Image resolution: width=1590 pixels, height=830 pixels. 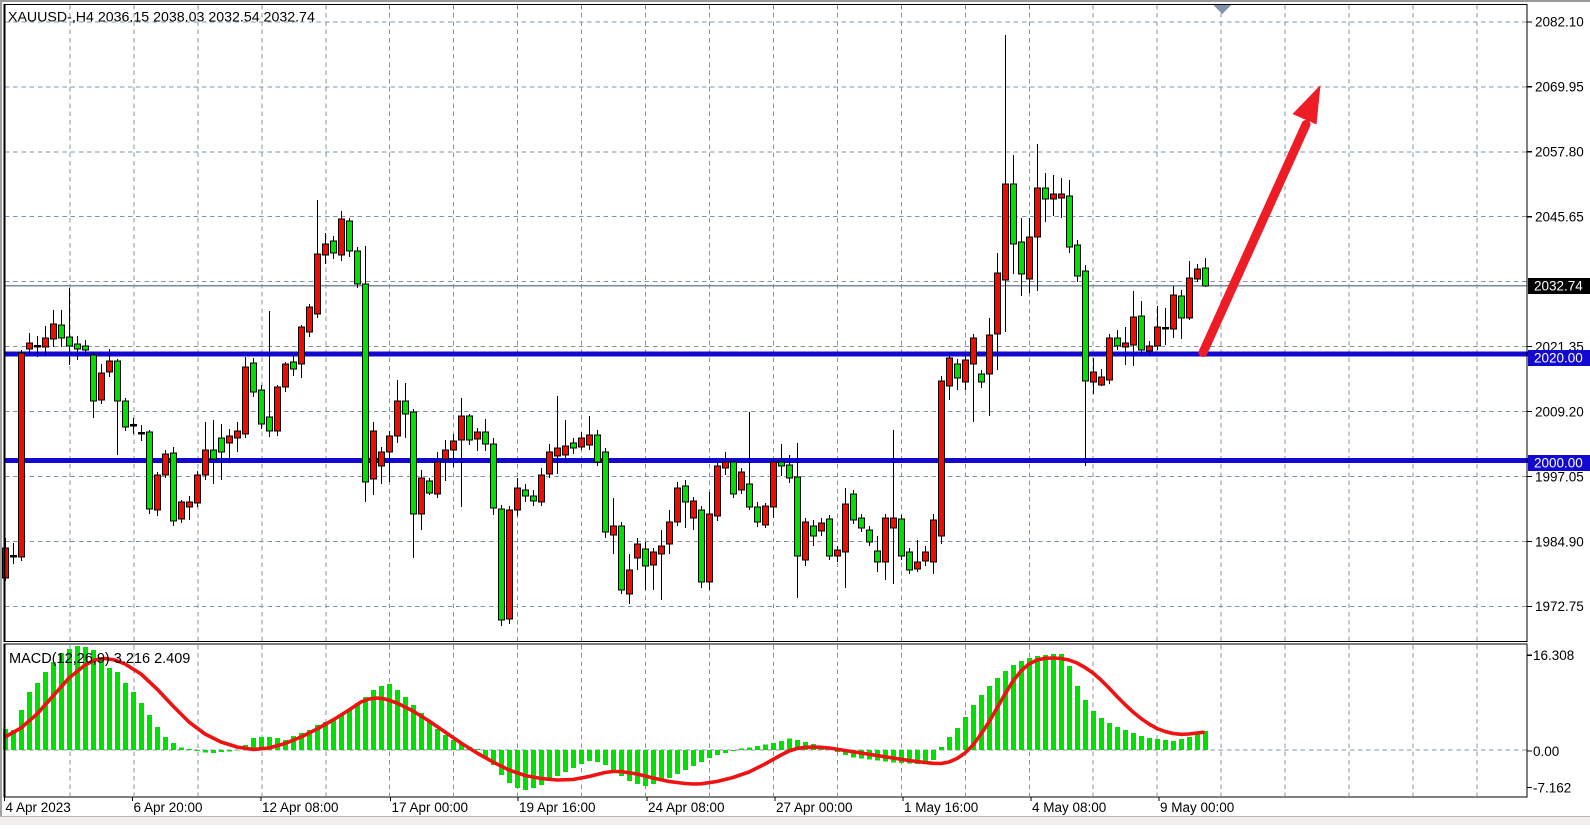 What do you see at coordinates (1558, 285) in the screenshot?
I see `svg-text: 2032.74` at bounding box center [1558, 285].